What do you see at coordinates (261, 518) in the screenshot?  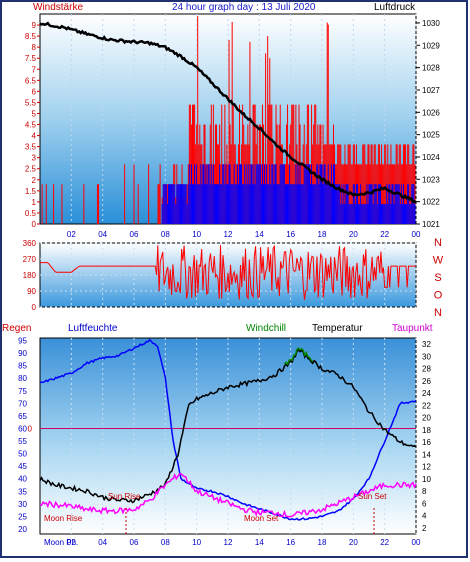 I see `moon-set-label: Moon Set` at bounding box center [261, 518].